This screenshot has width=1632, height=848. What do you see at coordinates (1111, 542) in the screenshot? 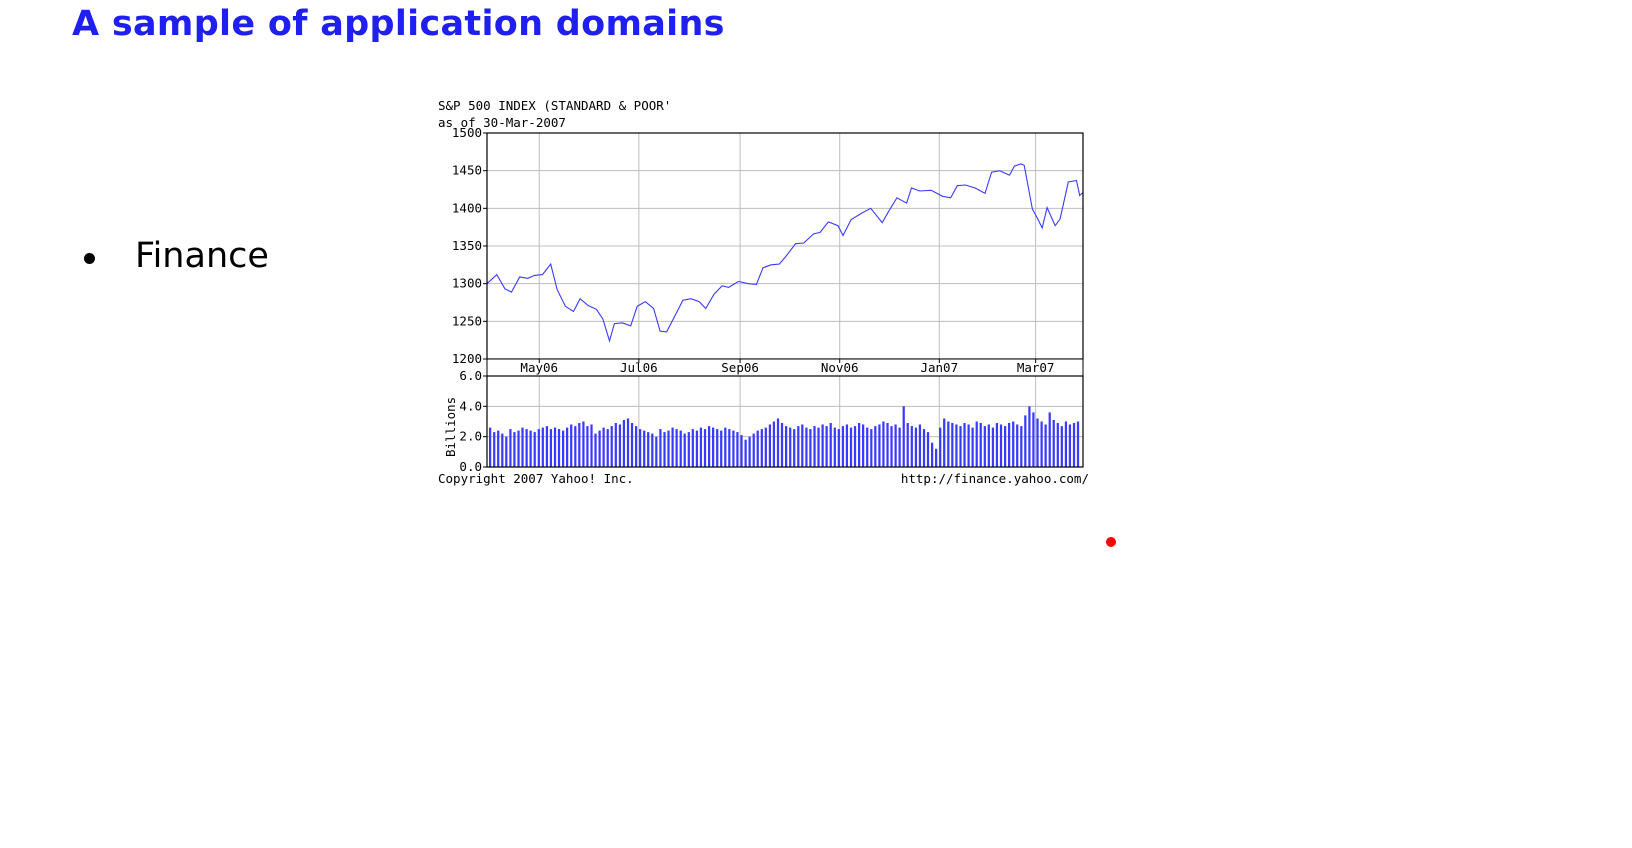
I see `laser-pointer-dot` at bounding box center [1111, 542].